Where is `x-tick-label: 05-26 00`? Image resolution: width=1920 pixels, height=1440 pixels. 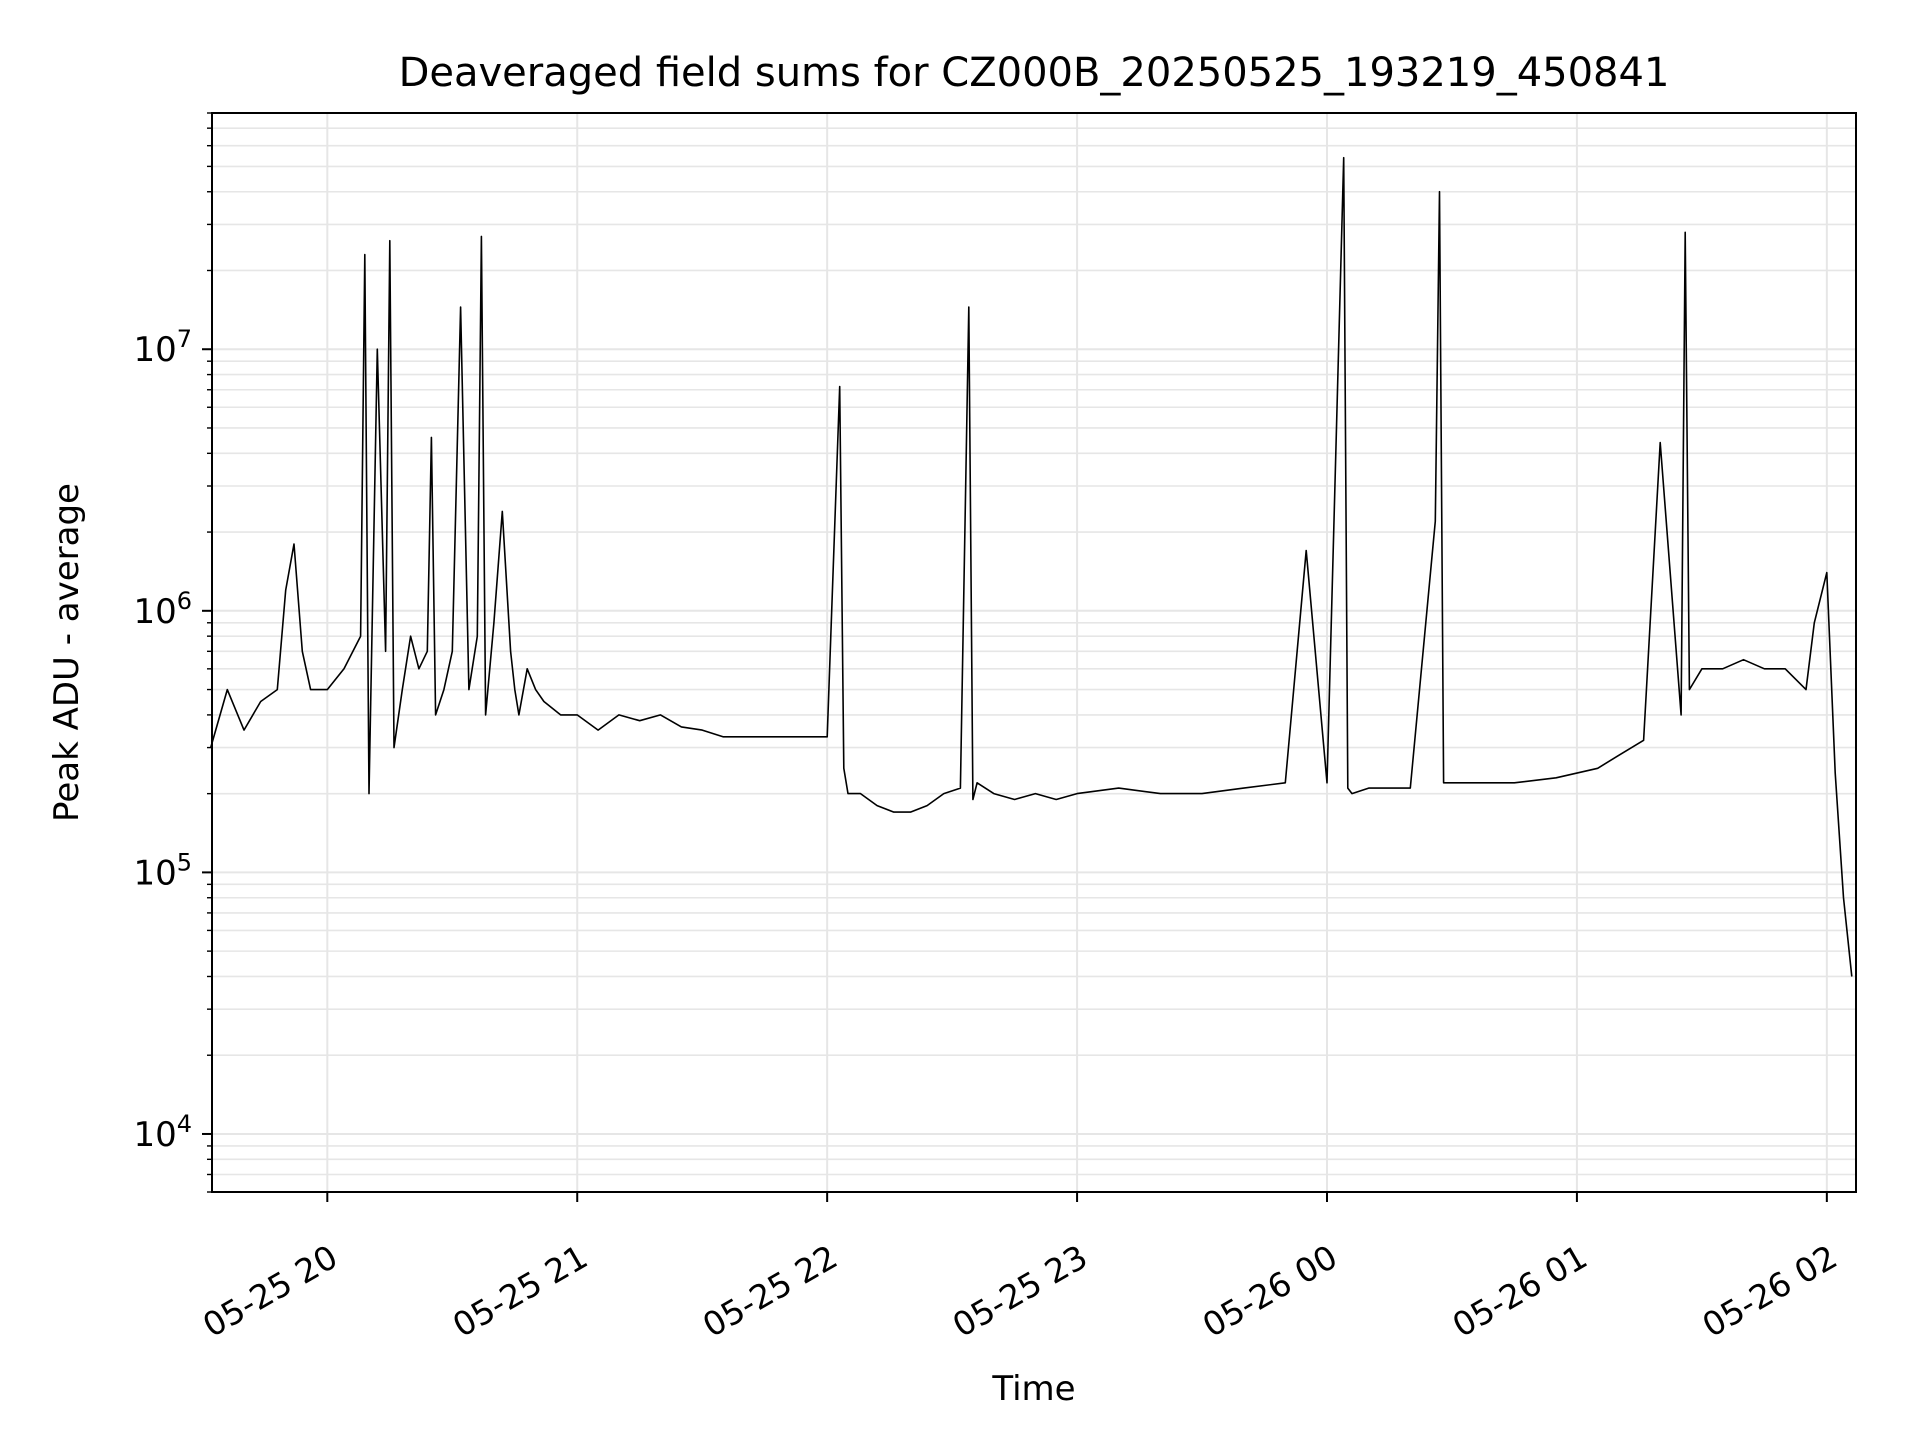 x-tick-label: 05-26 00 is located at coordinates (1270, 1291).